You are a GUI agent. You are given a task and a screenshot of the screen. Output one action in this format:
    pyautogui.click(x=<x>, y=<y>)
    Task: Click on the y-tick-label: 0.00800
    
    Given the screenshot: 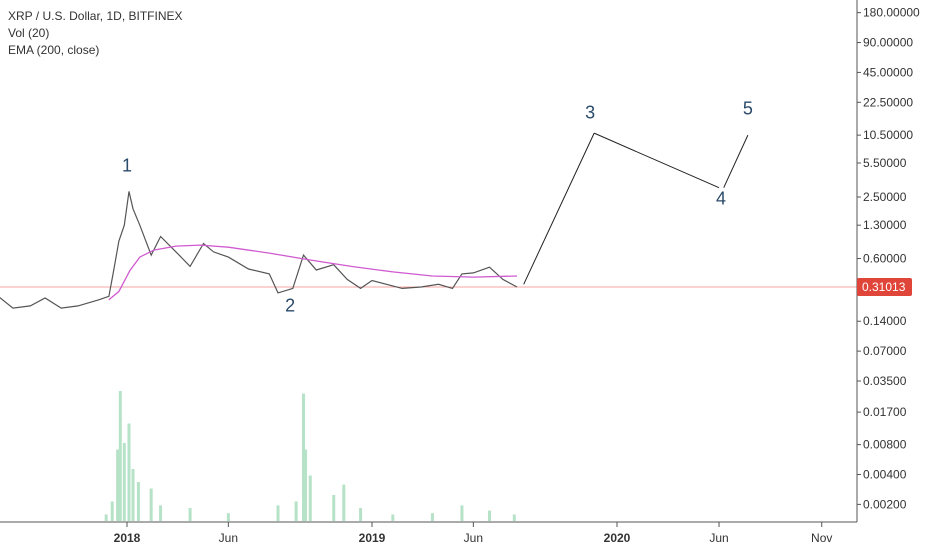 What is the action you would take?
    pyautogui.click(x=885, y=445)
    